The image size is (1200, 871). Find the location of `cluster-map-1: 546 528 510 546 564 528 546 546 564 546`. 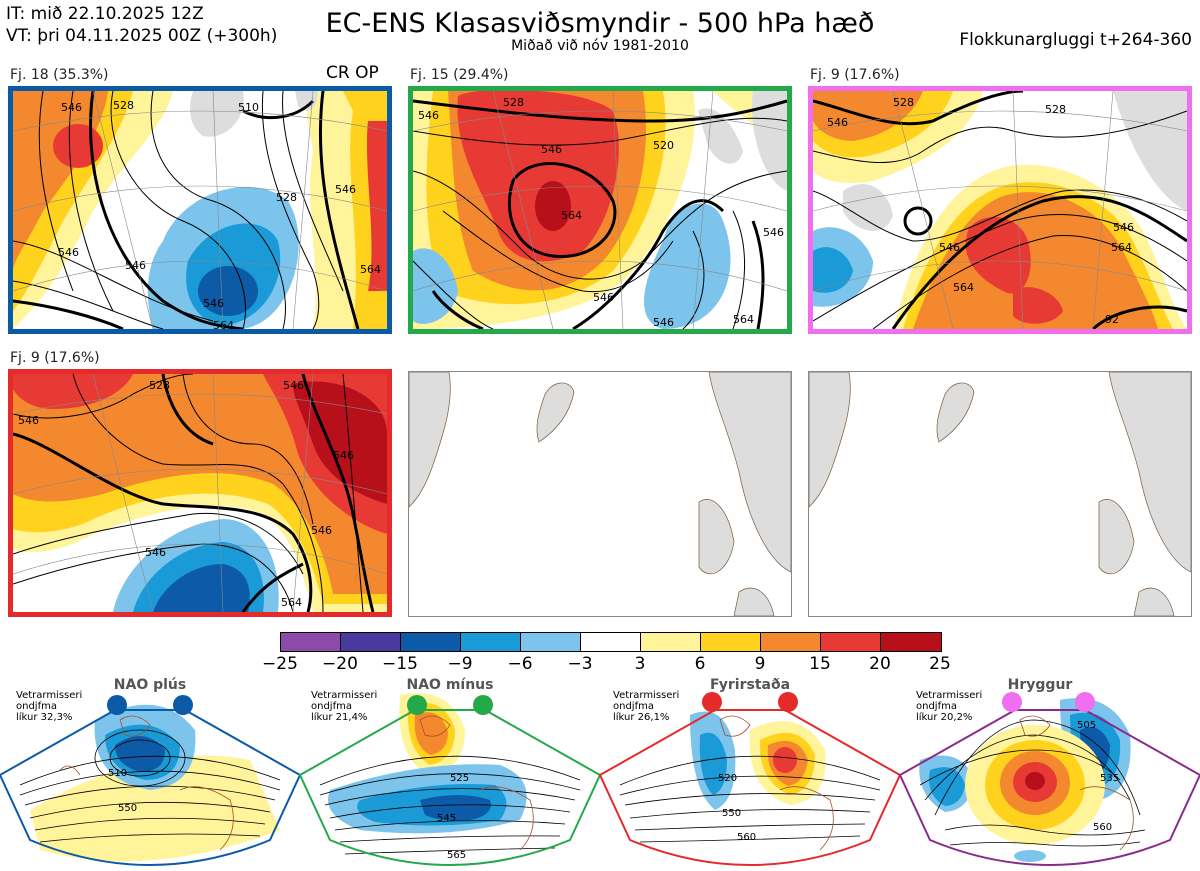

cluster-map-1: 546 528 510 546 564 528 546 546 564 546 is located at coordinates (200, 210).